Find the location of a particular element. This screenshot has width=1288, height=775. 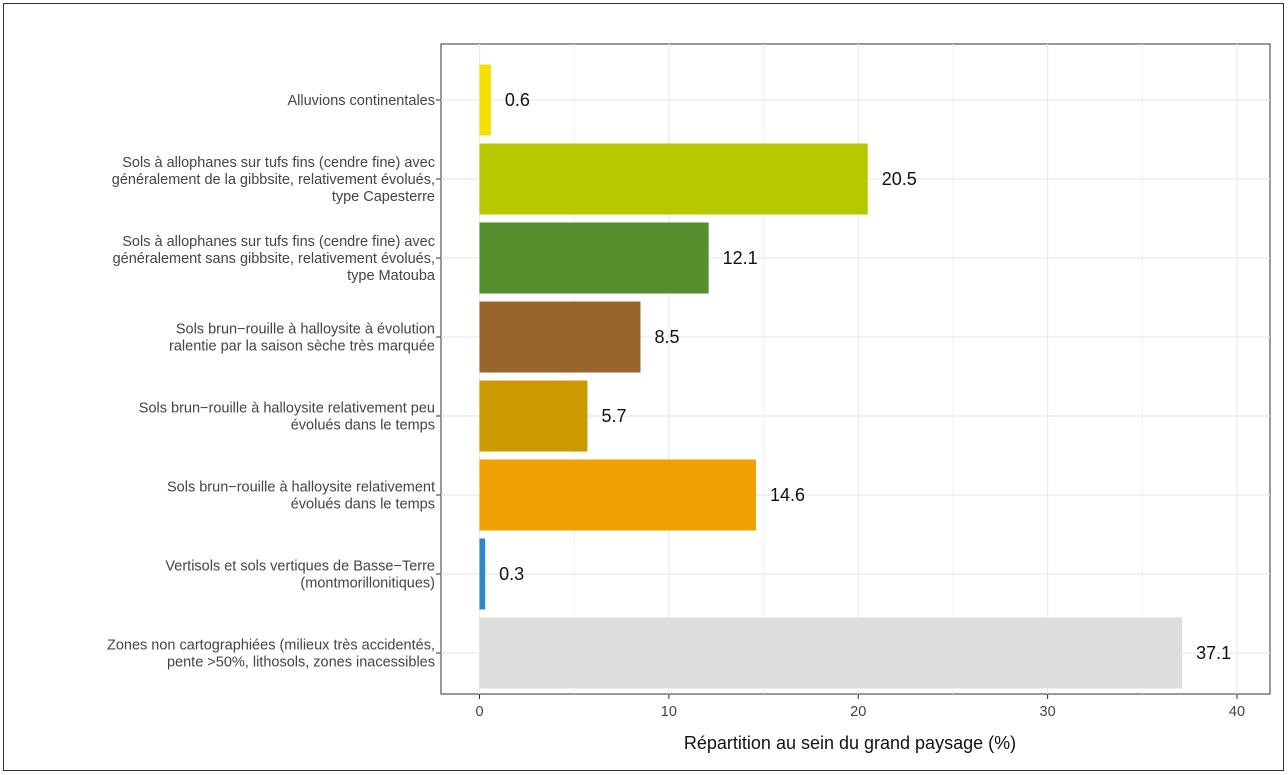

x-axis-ticks is located at coordinates (858, 696).